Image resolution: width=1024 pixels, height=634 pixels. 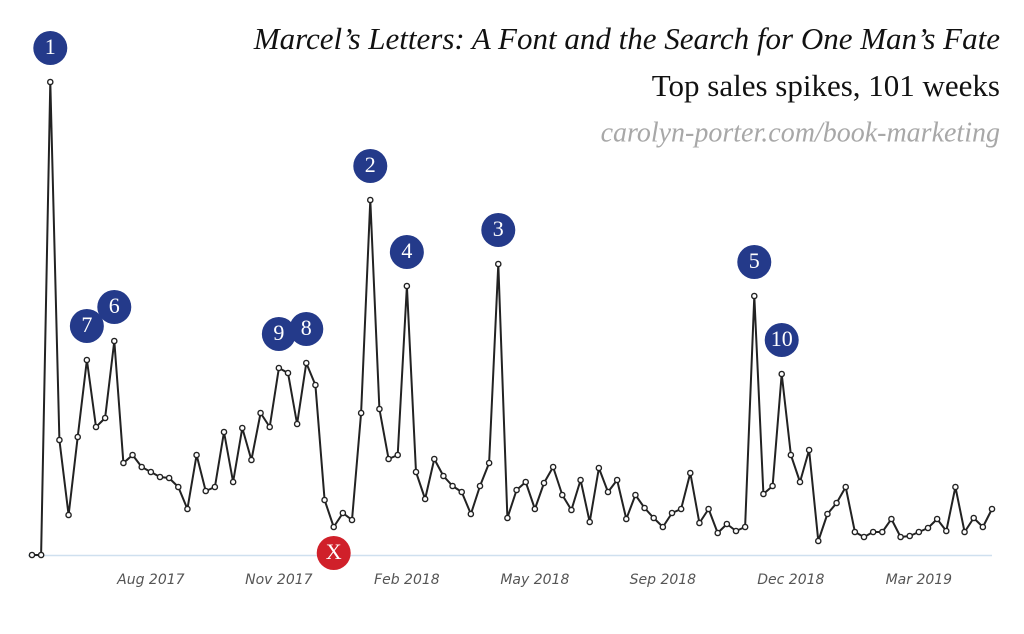 What do you see at coordinates (919, 580) in the screenshot?
I see `x-tick-label: Mar 2019` at bounding box center [919, 580].